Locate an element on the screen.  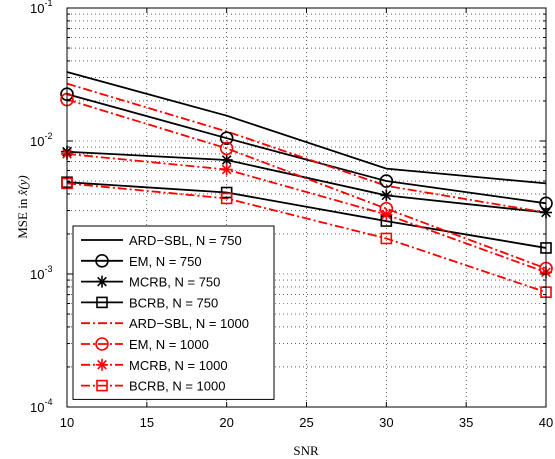
legend-entry-label: BCRB, N = 1000 is located at coordinates (177, 386).